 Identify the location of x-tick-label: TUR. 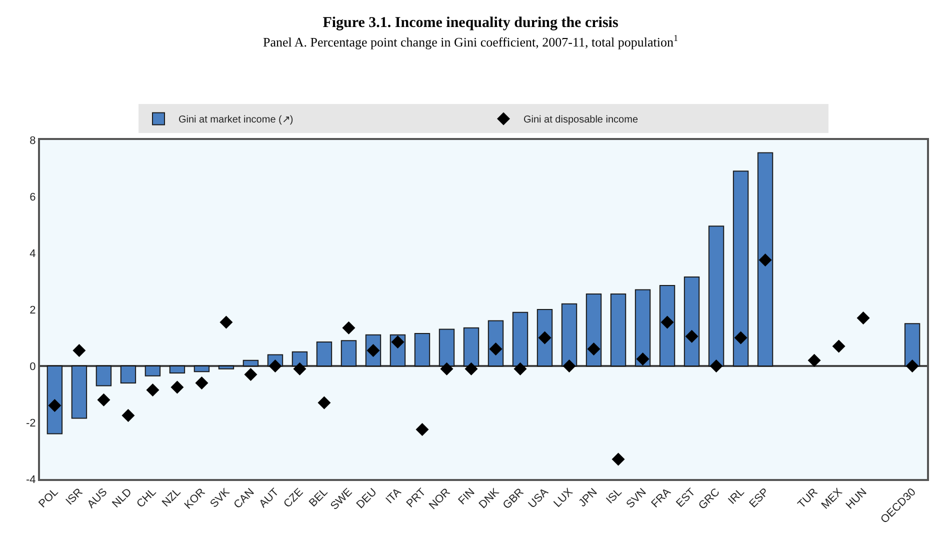
(808, 498).